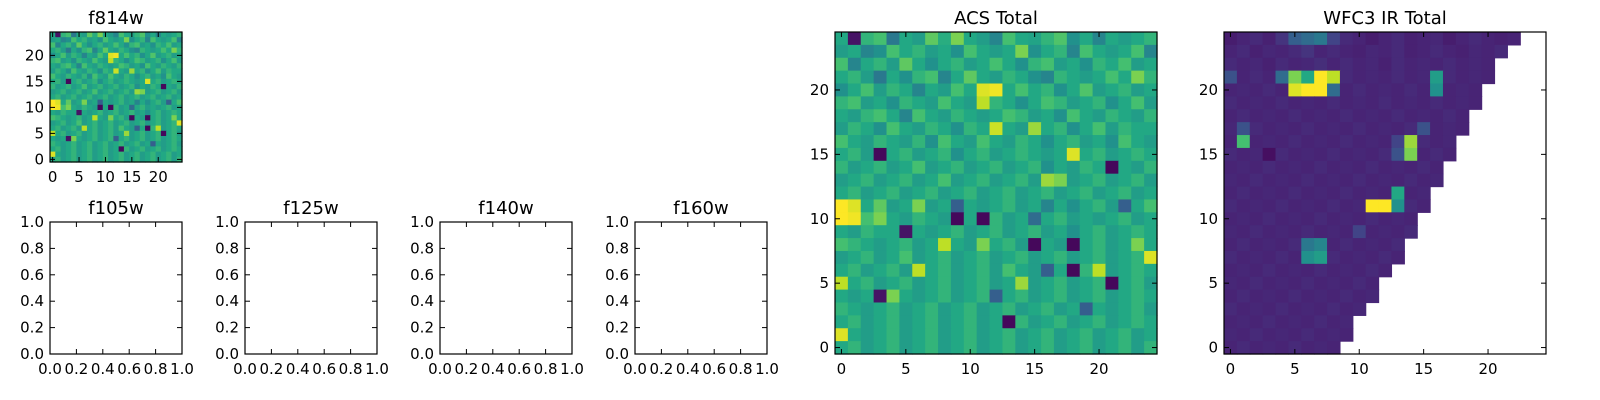 The image size is (1600, 400). I want to click on x-tick-label: 0.8, so click(156, 369).